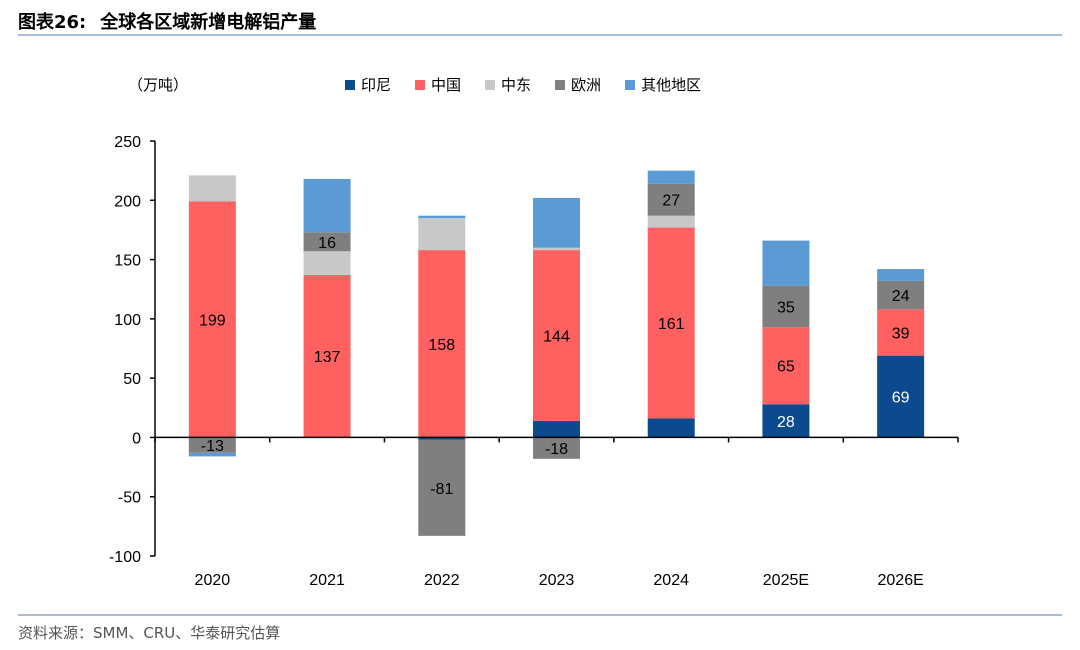 This screenshot has width=1080, height=650. I want to click on footer-divider, so click(540, 615).